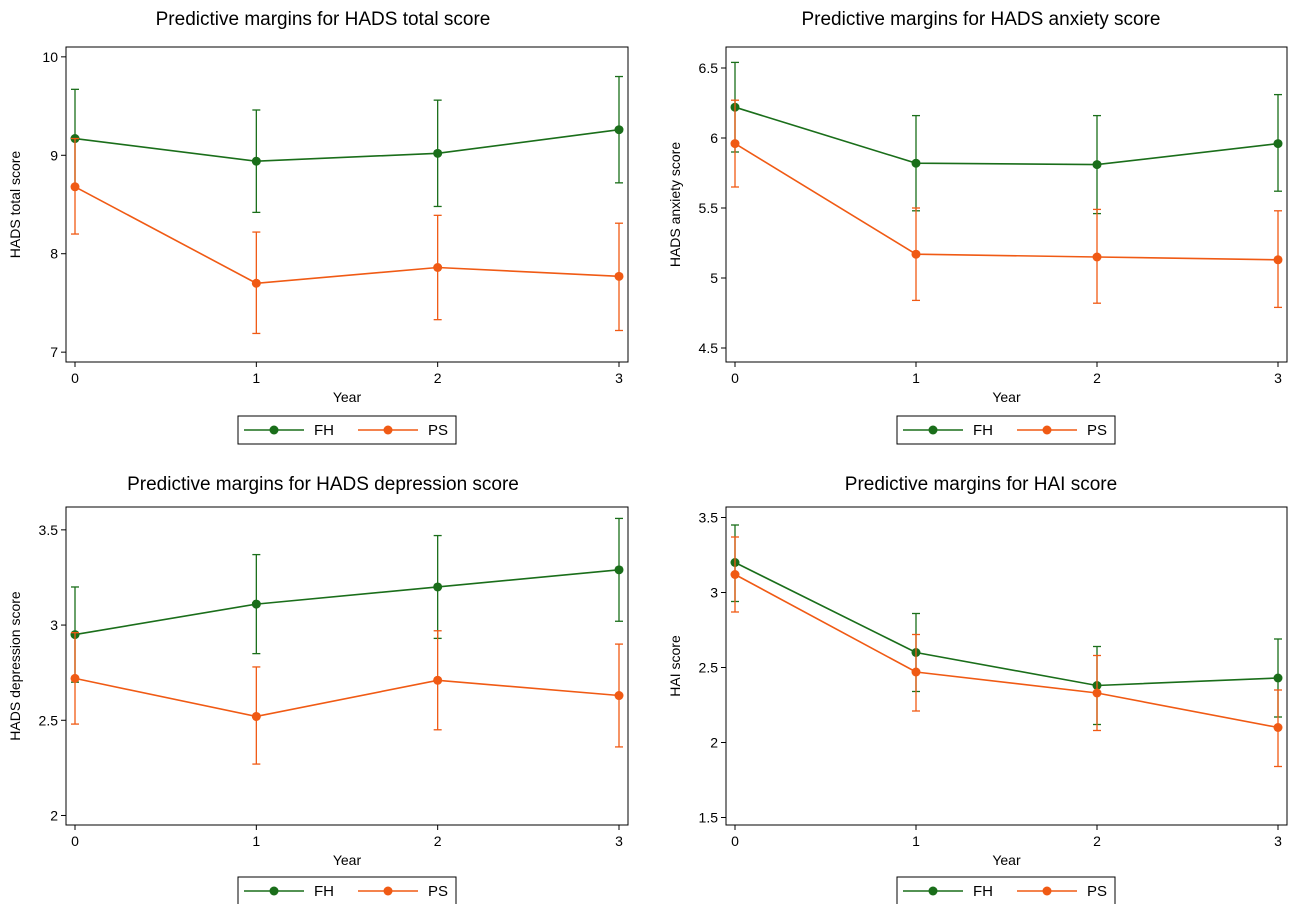 This screenshot has height=909, width=1292. What do you see at coordinates (54, 155) in the screenshot?
I see `y-tick-label: 9` at bounding box center [54, 155].